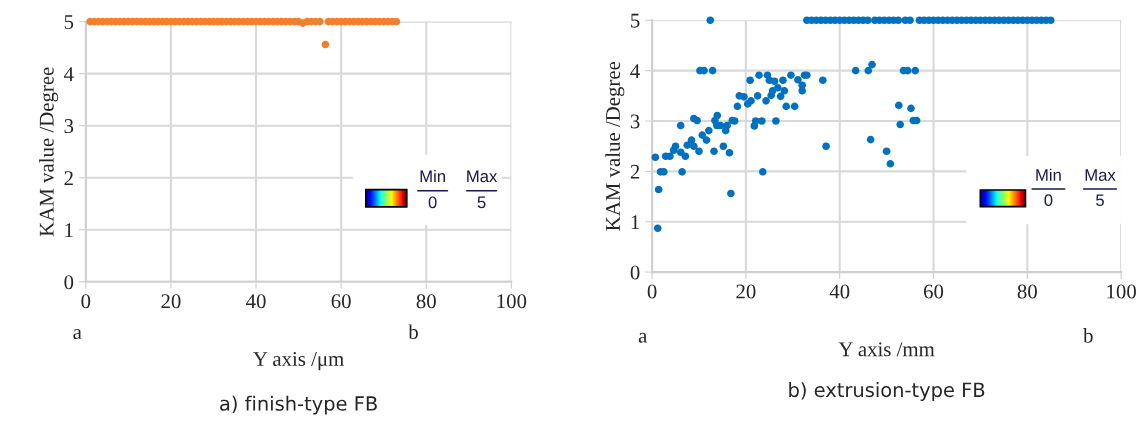 This screenshot has height=441, width=1144. What do you see at coordinates (635, 272) in the screenshot?
I see `y-tick-label: 0` at bounding box center [635, 272].